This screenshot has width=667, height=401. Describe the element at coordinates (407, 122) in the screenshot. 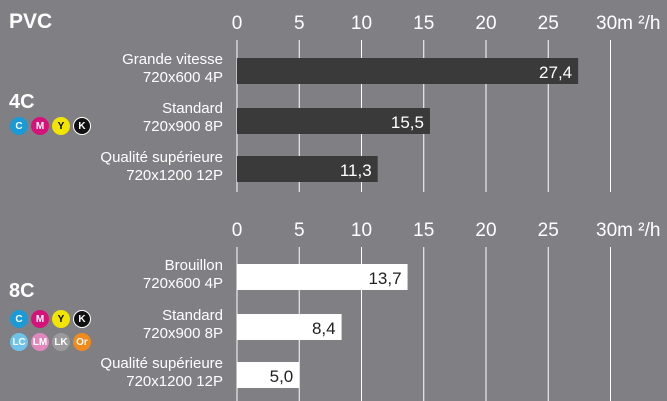

I see `bar-value-label: 15,5` at that location.